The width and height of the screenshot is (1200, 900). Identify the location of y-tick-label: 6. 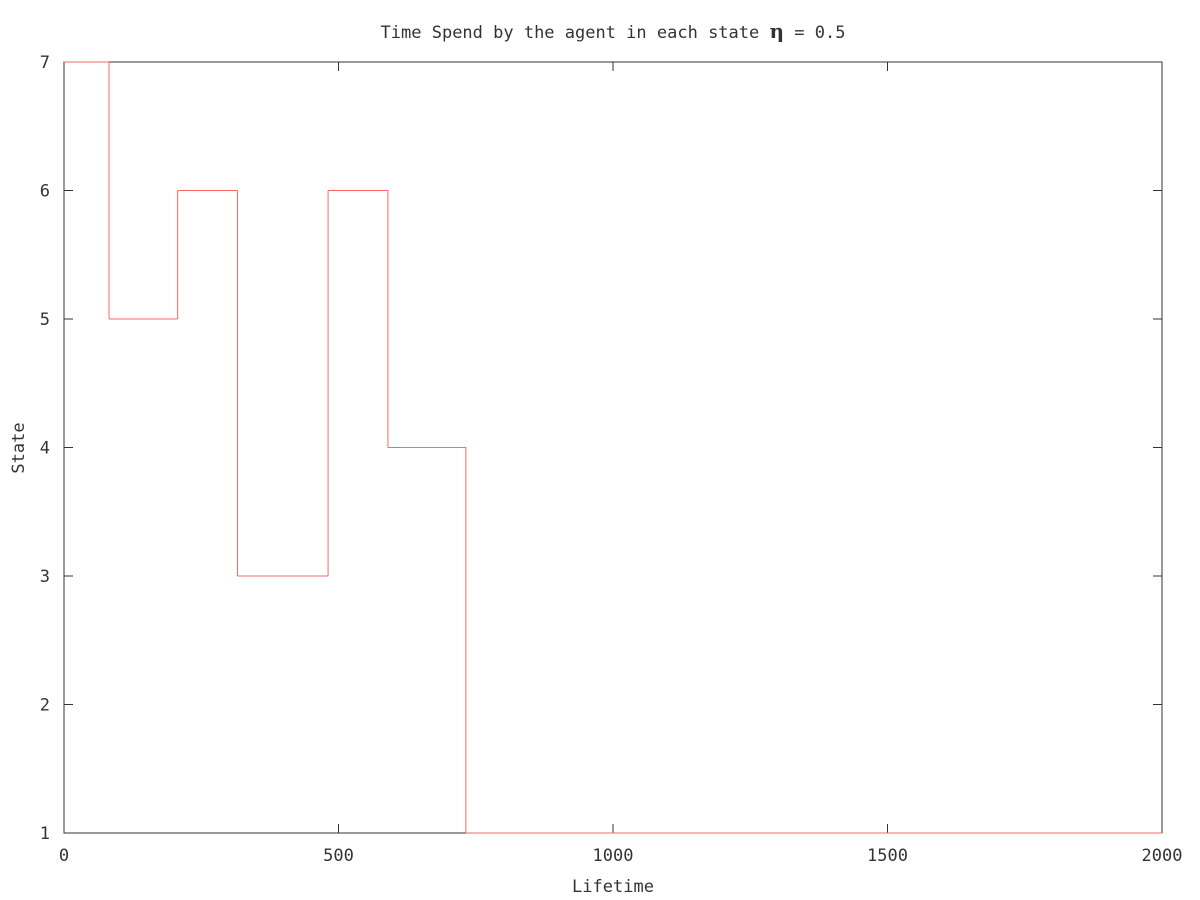
(45, 192).